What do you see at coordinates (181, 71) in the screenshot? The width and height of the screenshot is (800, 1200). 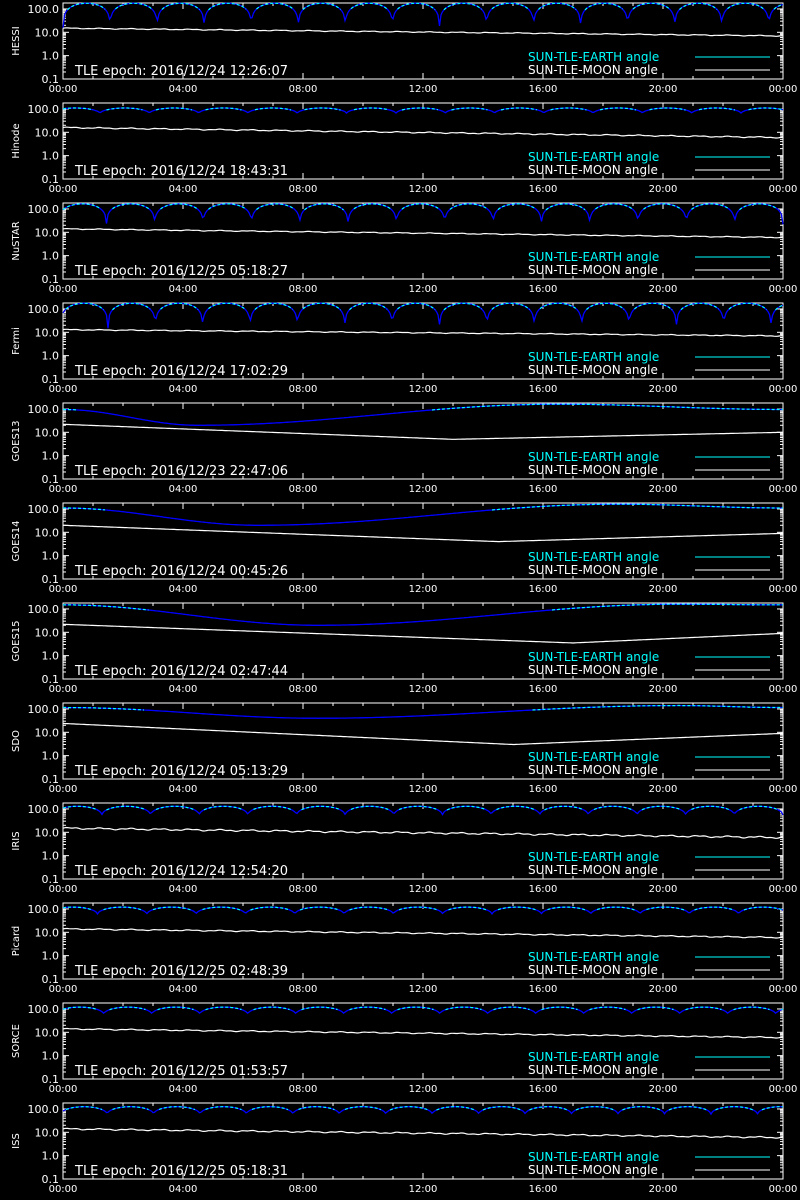 I see `tle-epoch-label: TLE epoch: 2016/12/24 12:26:07` at bounding box center [181, 71].